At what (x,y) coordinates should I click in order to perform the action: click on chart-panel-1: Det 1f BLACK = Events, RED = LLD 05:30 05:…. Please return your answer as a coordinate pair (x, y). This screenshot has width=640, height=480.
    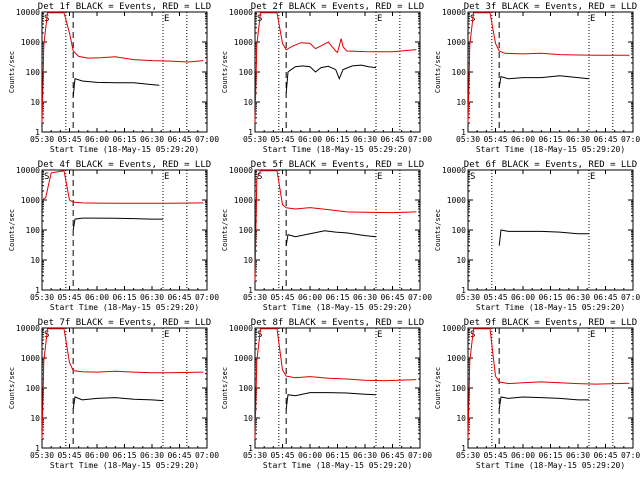
    Looking at the image, I should click on (113, 78).